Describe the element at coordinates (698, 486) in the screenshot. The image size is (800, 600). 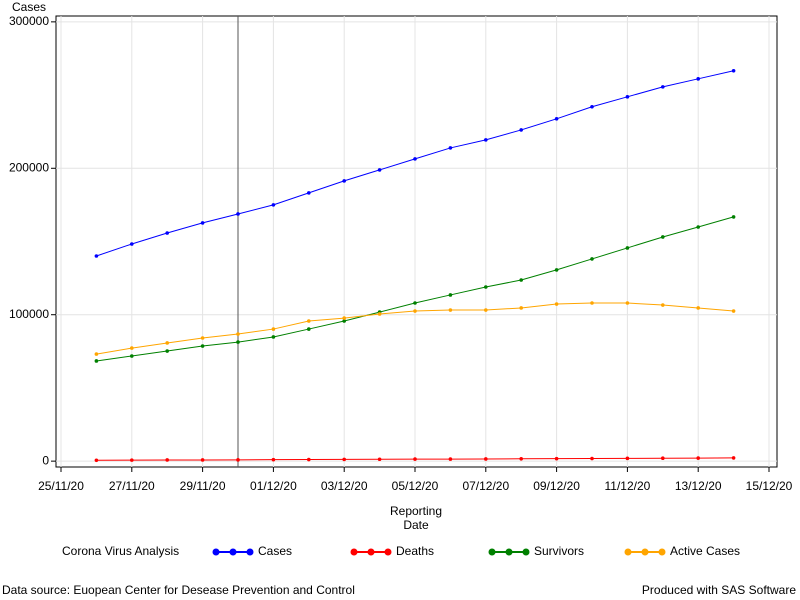
I see `x-tick-label: 13/12/20` at that location.